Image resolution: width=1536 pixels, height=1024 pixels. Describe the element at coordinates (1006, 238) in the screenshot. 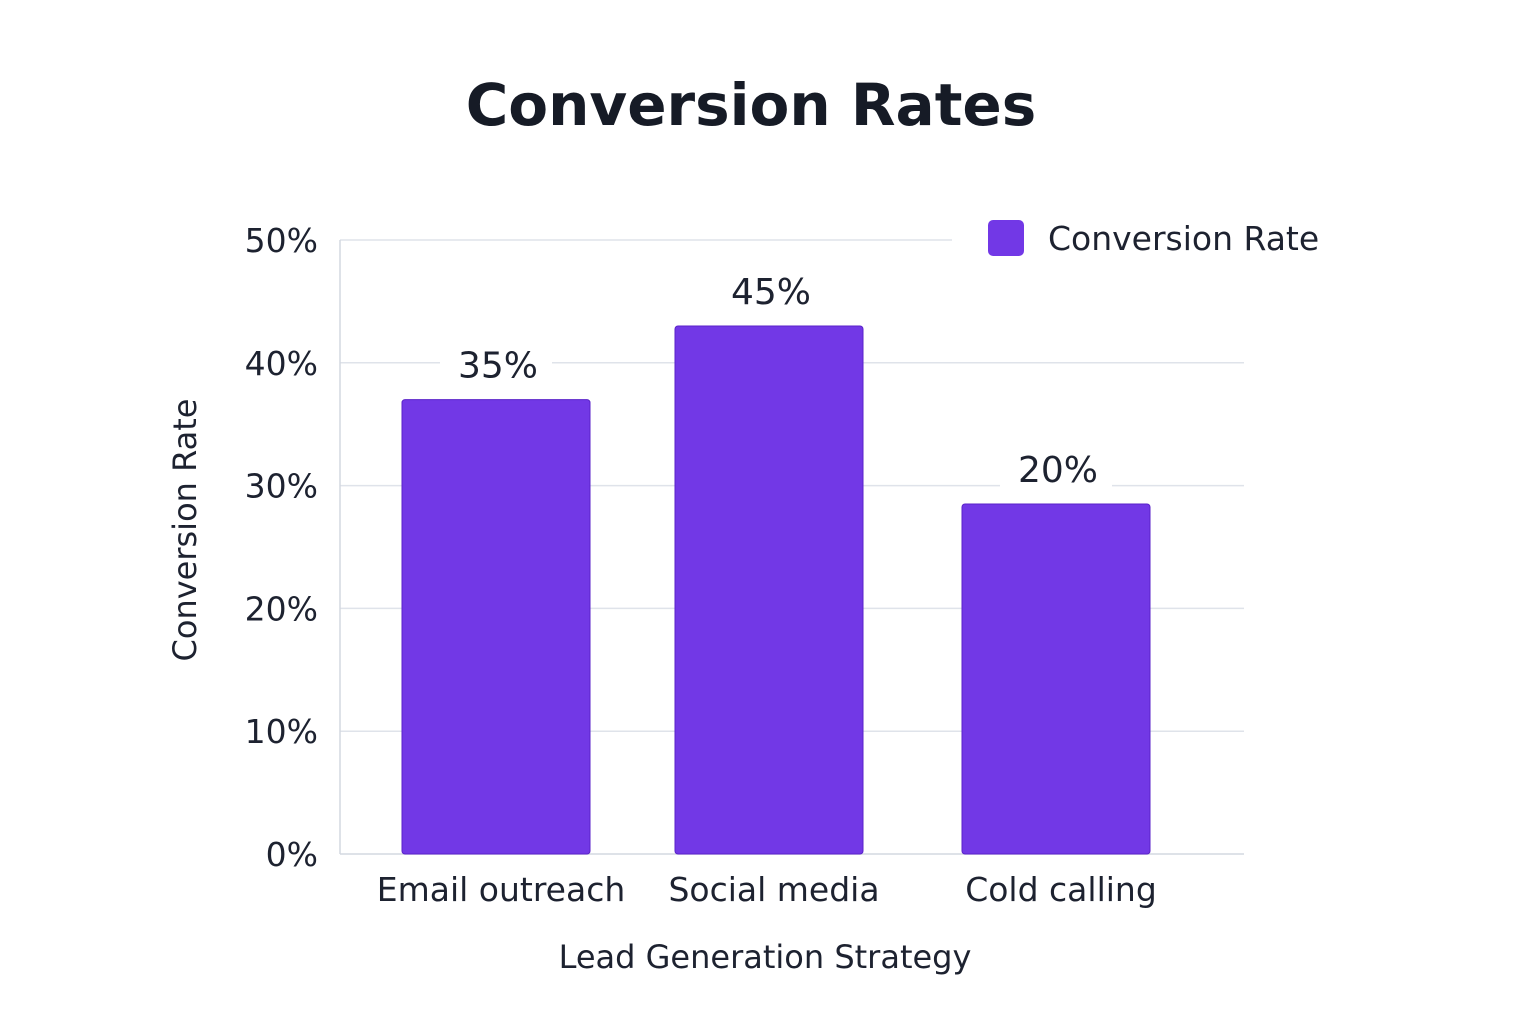

I see `legend-swatch` at that location.